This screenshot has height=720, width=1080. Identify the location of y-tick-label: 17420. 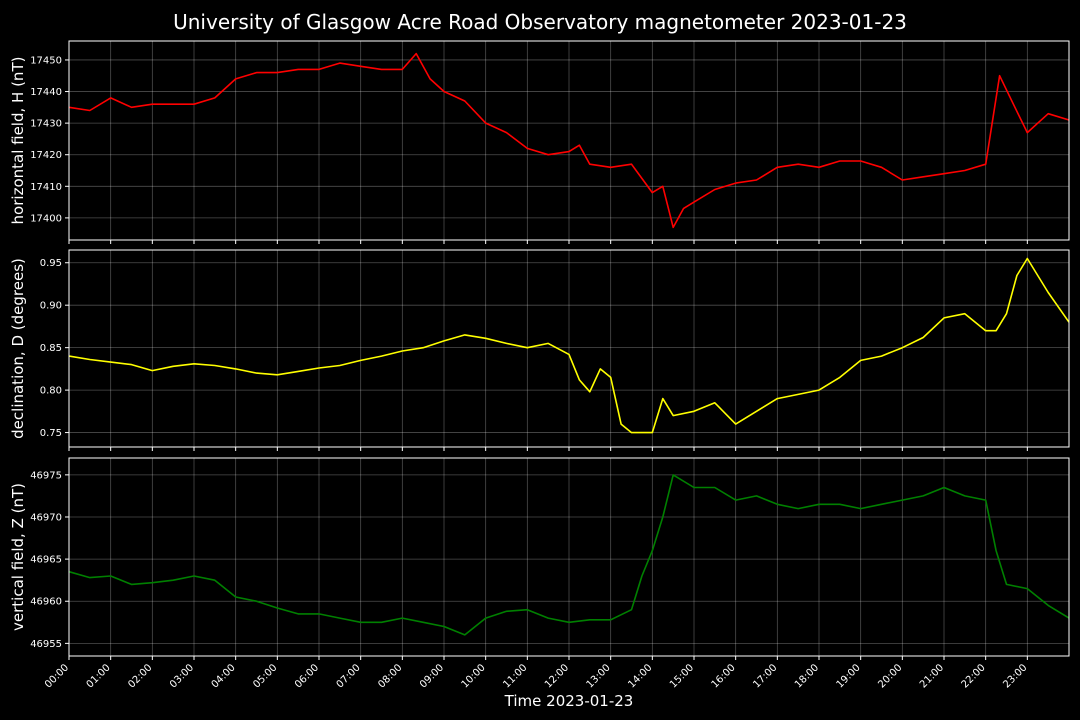
(46, 155).